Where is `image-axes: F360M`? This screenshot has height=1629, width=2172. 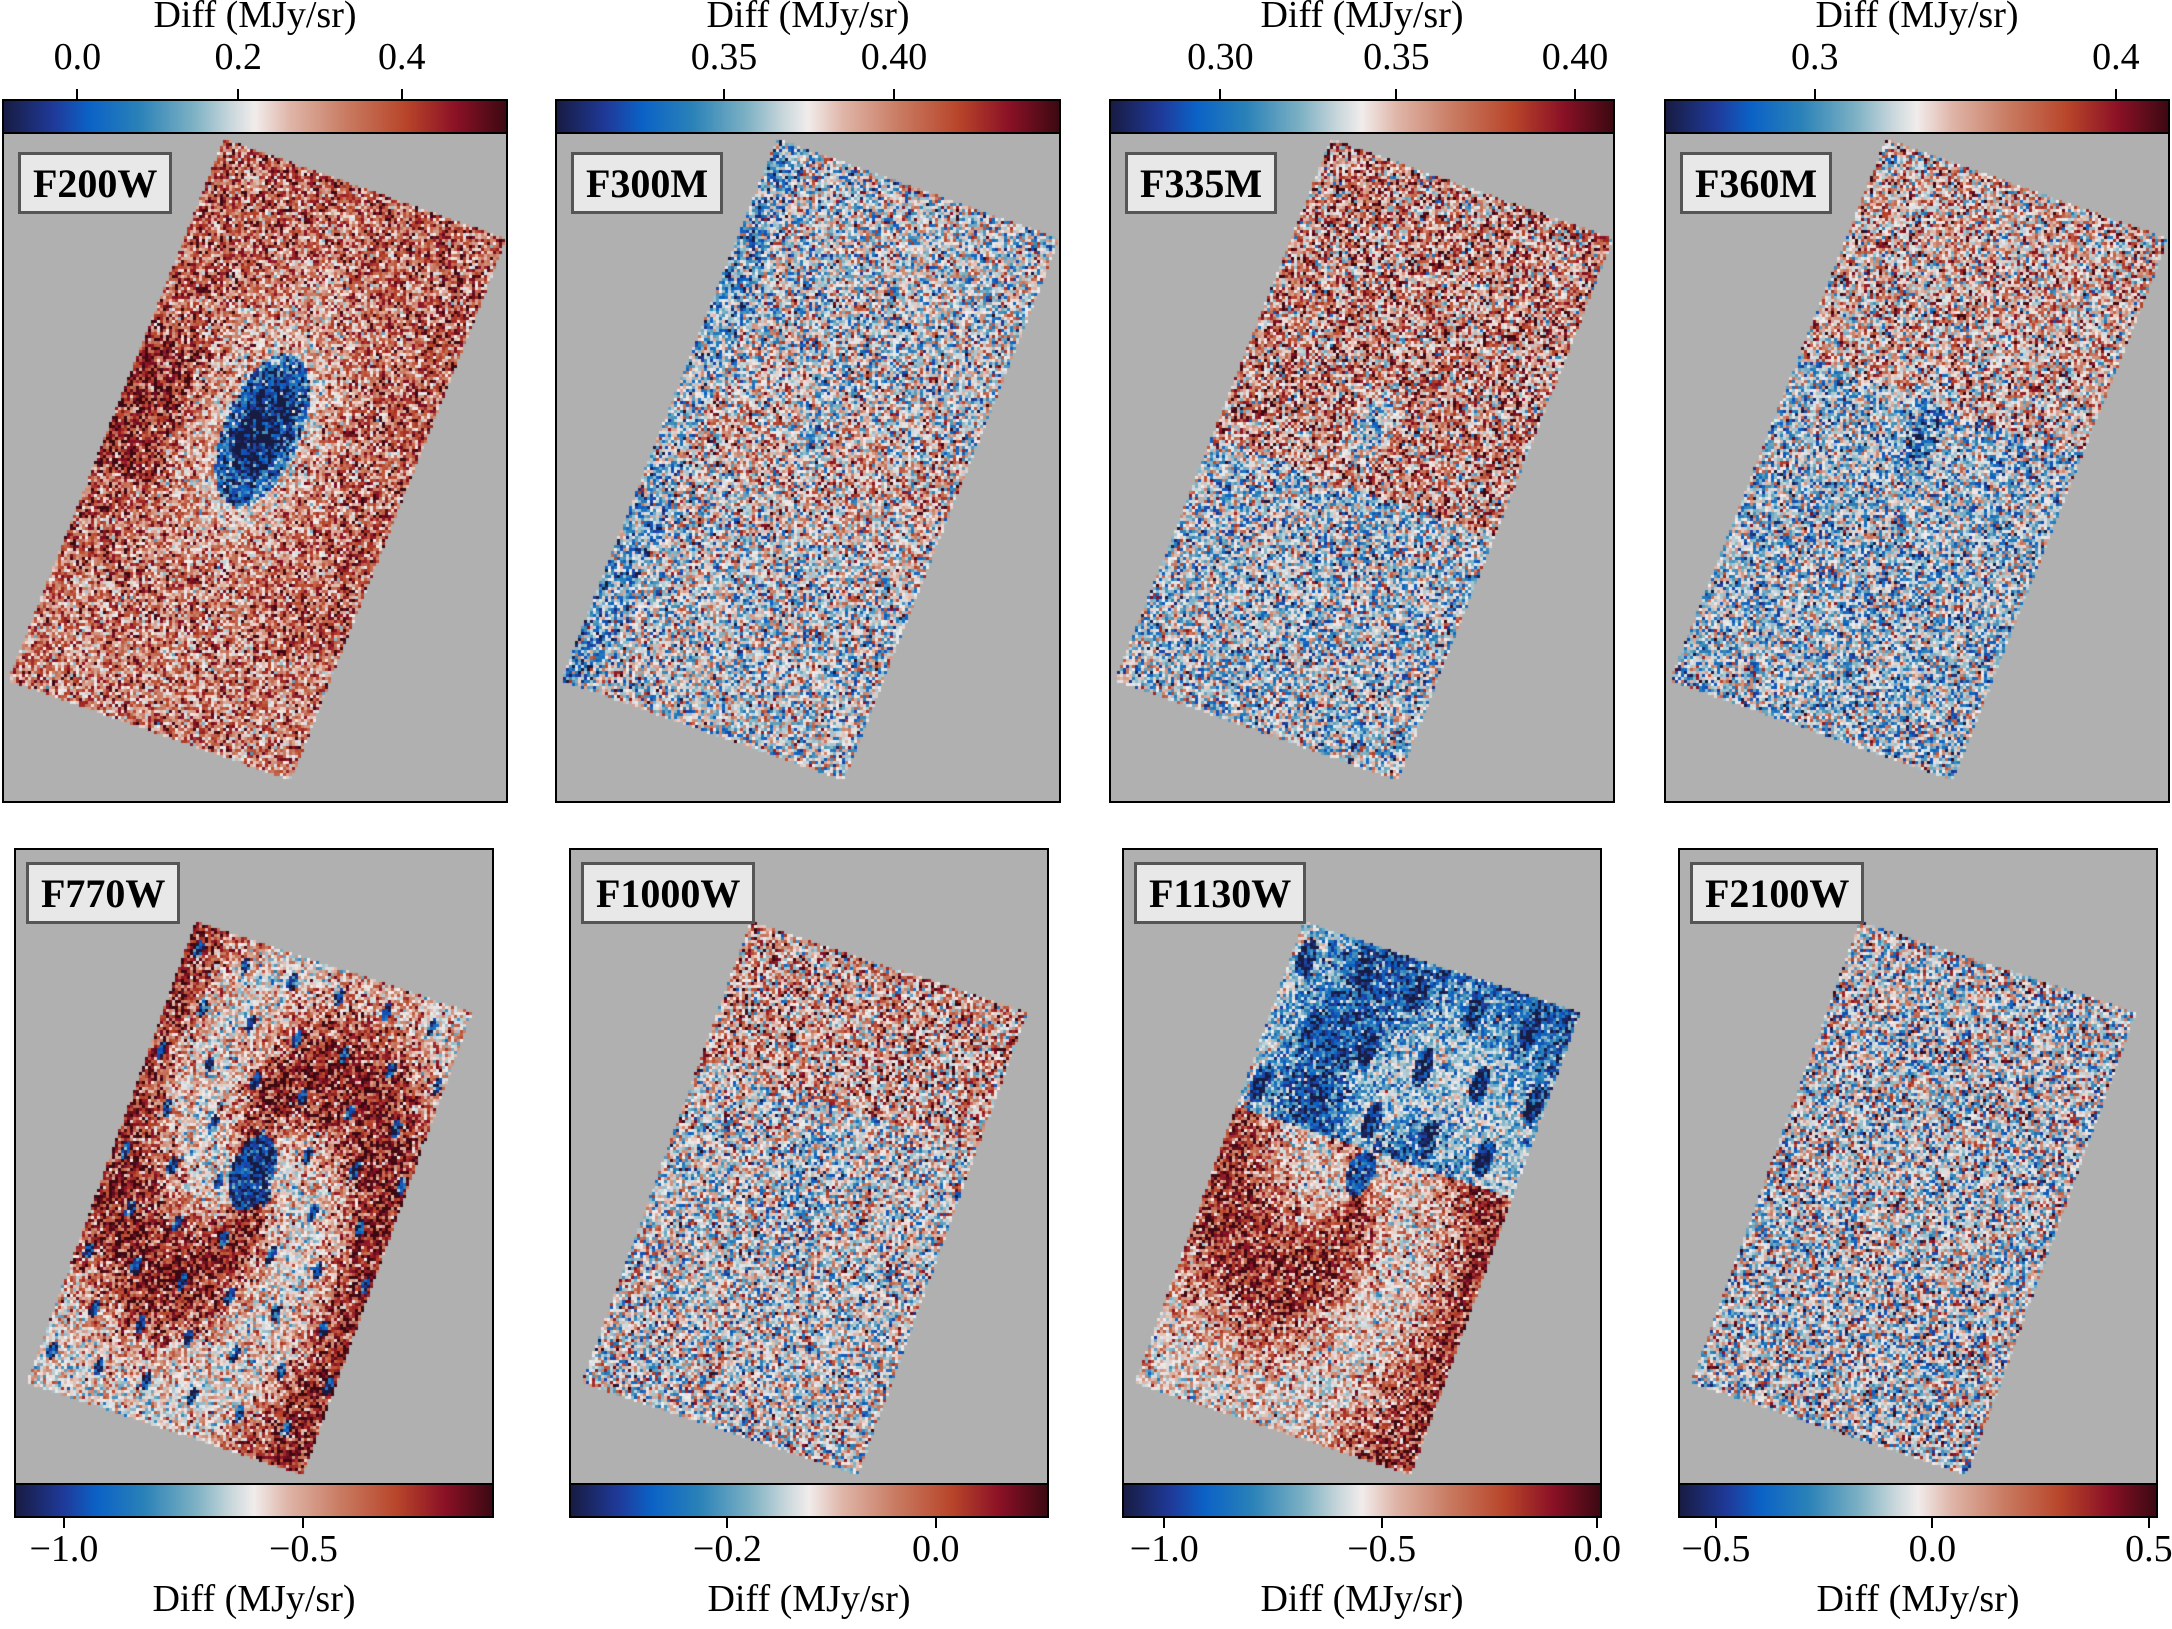
image-axes: F360M is located at coordinates (1917, 467).